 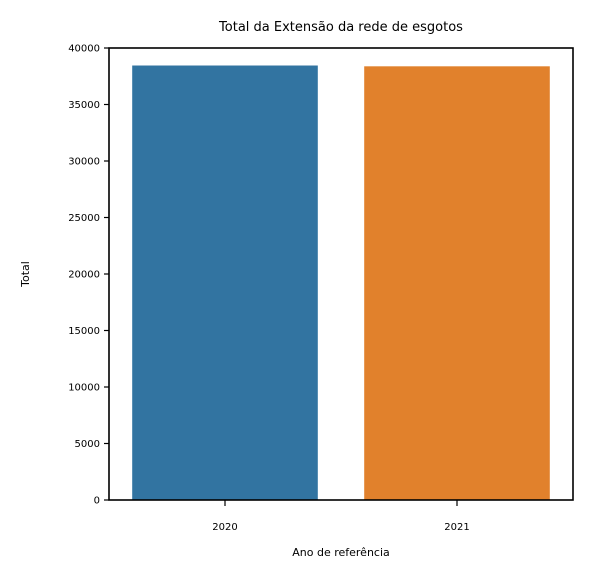 I want to click on y-tick-label: 5000, so click(x=87, y=444).